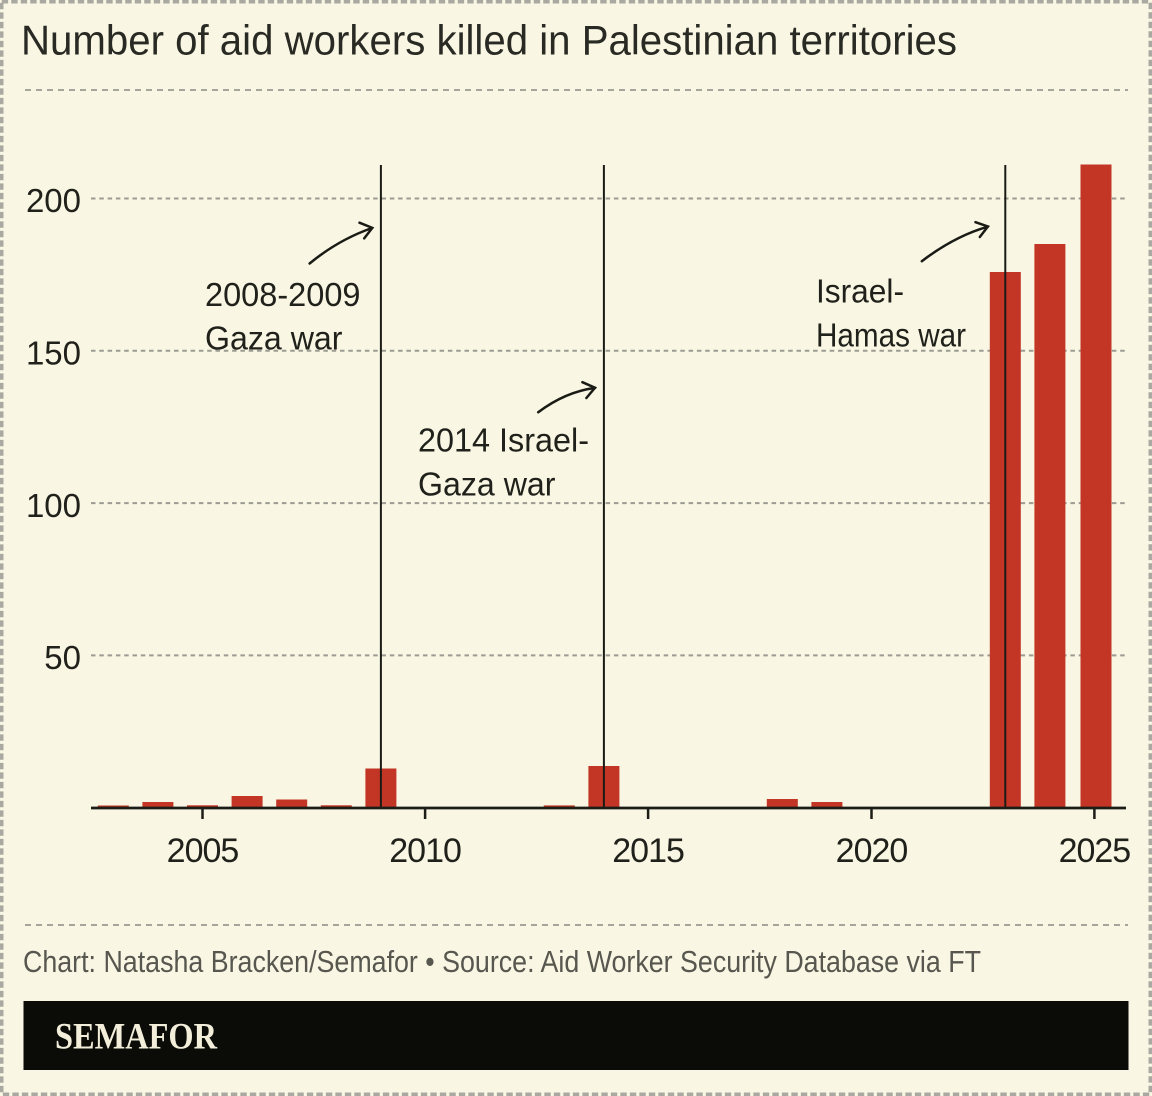 The height and width of the screenshot is (1096, 1152). Describe the element at coordinates (503, 440) in the screenshot. I see `svg-text: 2014 Israel-` at that location.